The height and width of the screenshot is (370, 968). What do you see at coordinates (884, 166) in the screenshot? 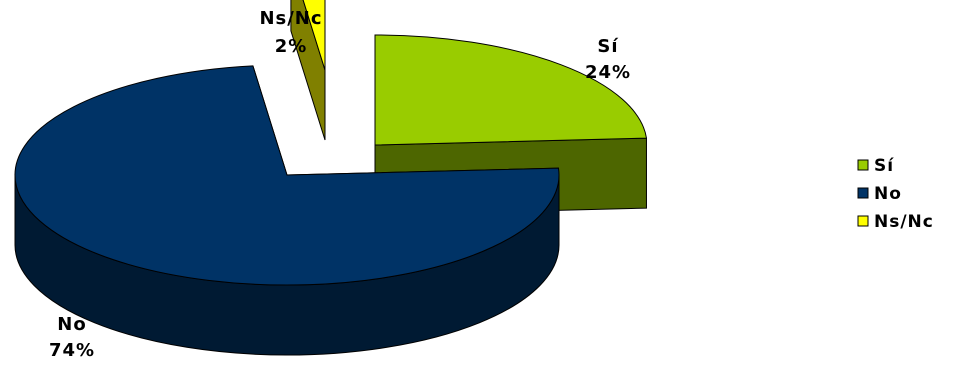
I see `legend-label: Sí` at bounding box center [884, 166].